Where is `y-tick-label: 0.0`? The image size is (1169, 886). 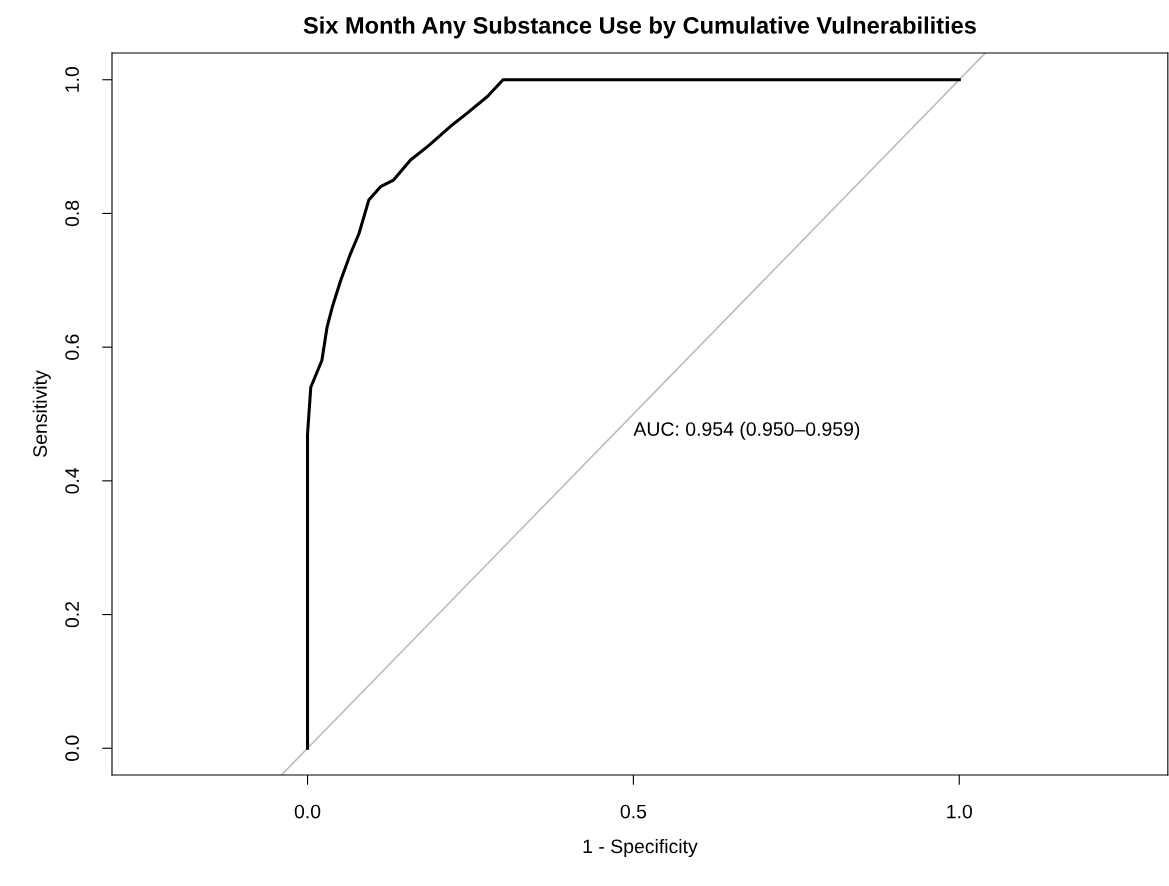 y-tick-label: 0.0 is located at coordinates (72, 748).